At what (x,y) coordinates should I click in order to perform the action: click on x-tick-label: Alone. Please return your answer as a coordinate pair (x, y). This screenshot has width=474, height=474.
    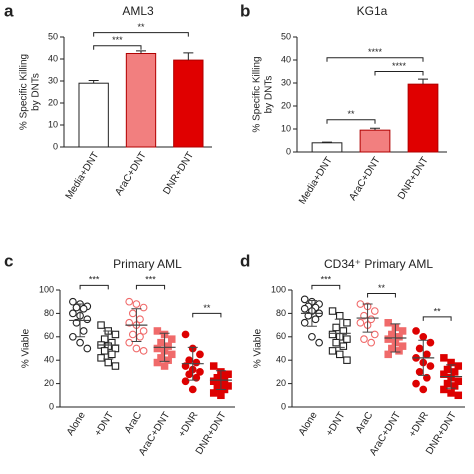
    Looking at the image, I should click on (308, 424).